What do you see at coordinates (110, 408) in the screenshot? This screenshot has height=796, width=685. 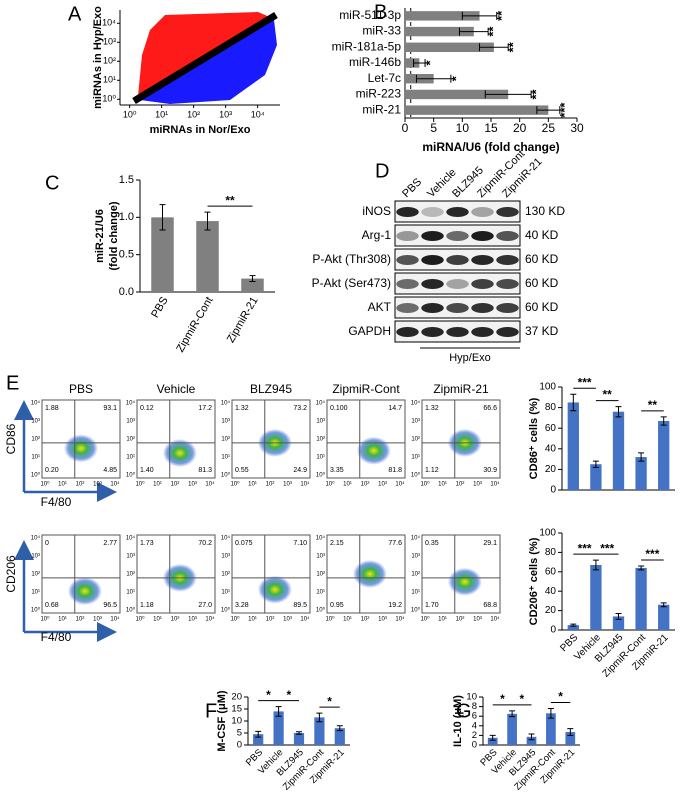 I see `quadrant-value: 93.1` at bounding box center [110, 408].